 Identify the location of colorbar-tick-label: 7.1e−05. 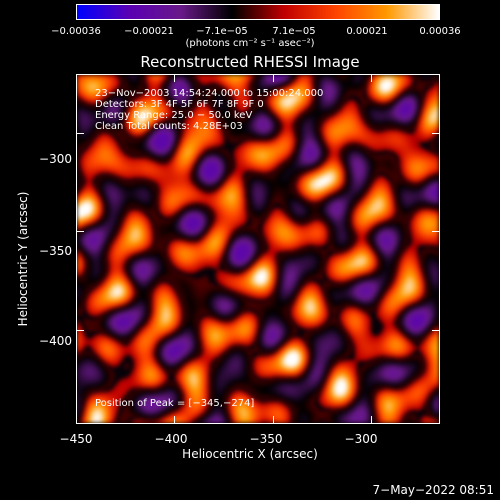
(294, 31).